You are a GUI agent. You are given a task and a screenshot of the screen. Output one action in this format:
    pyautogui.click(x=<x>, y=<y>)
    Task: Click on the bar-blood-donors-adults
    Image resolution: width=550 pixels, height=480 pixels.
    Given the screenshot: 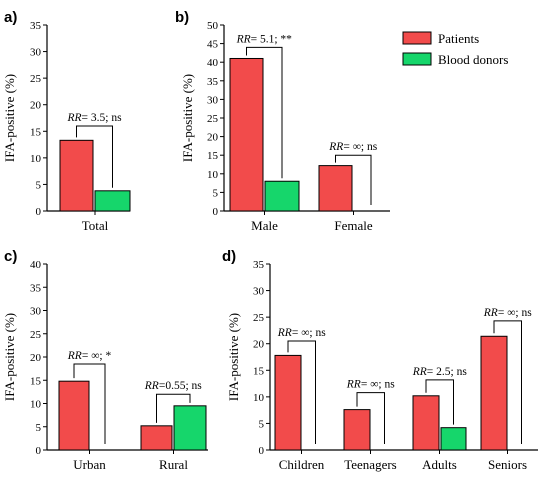 What is the action you would take?
    pyautogui.click(x=453, y=439)
    